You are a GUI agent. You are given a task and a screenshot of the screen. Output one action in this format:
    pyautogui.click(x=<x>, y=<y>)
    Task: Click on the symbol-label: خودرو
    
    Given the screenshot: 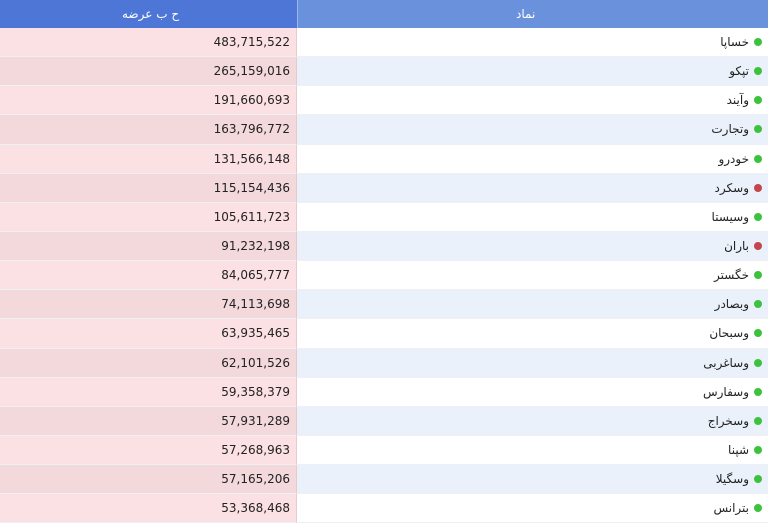 What is the action you would take?
    pyautogui.click(x=733, y=158)
    